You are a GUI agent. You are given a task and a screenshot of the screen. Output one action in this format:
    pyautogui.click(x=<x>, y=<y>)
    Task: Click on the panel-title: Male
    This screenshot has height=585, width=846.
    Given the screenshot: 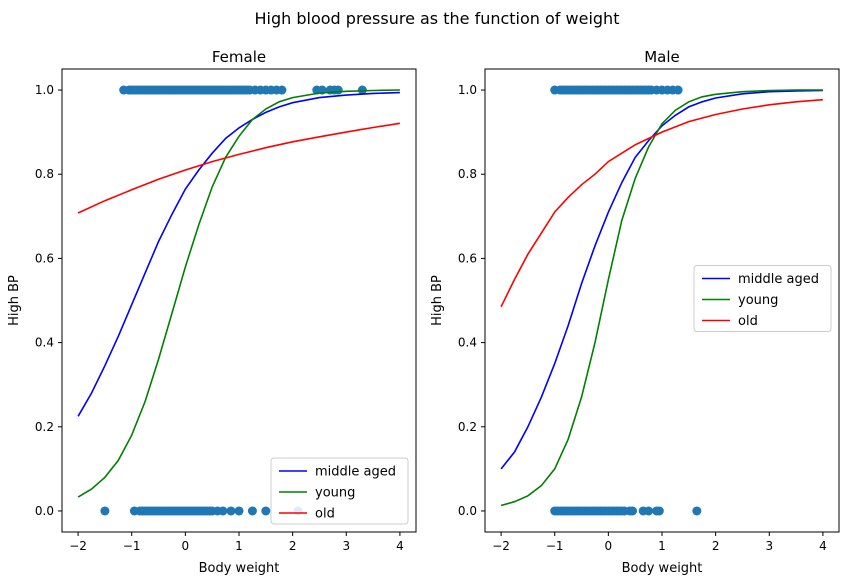 What is the action you would take?
    pyautogui.click(x=662, y=57)
    